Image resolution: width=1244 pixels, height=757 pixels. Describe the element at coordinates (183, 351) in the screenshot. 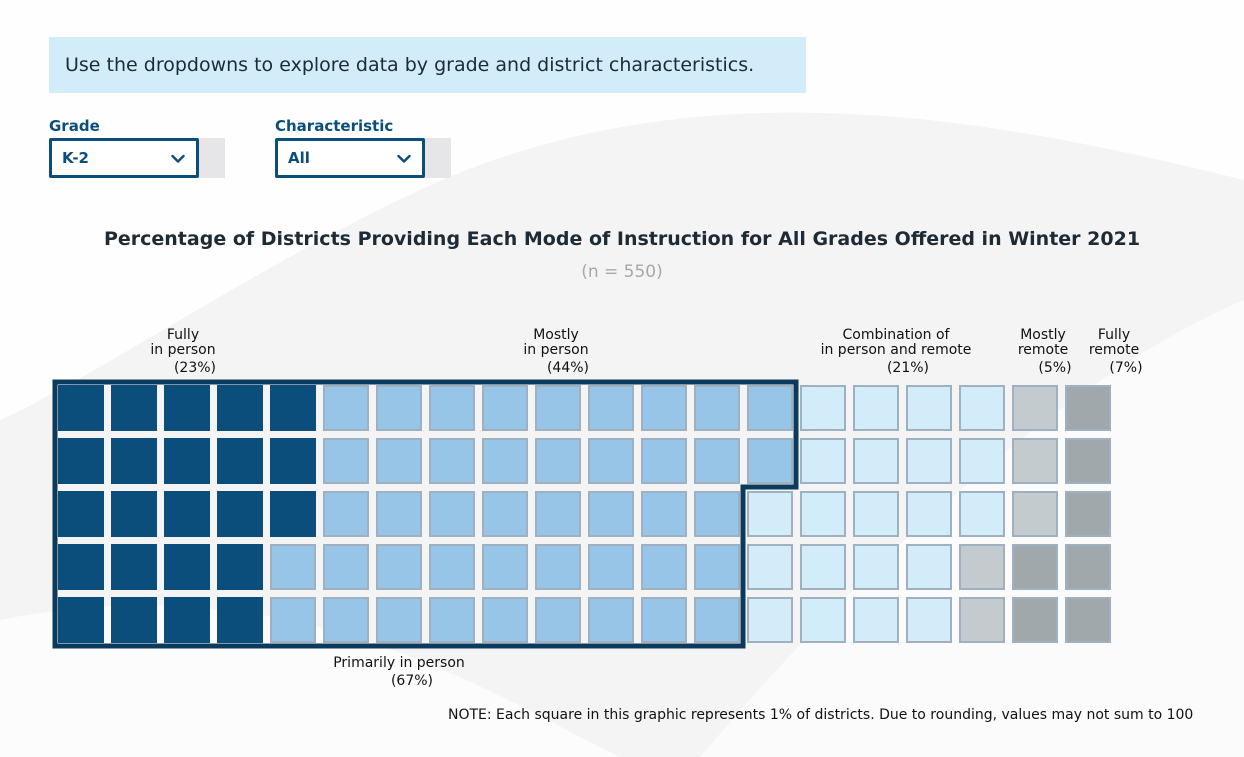

I see `category-label-fully-in-person: Fully in person (23%)` at that location.